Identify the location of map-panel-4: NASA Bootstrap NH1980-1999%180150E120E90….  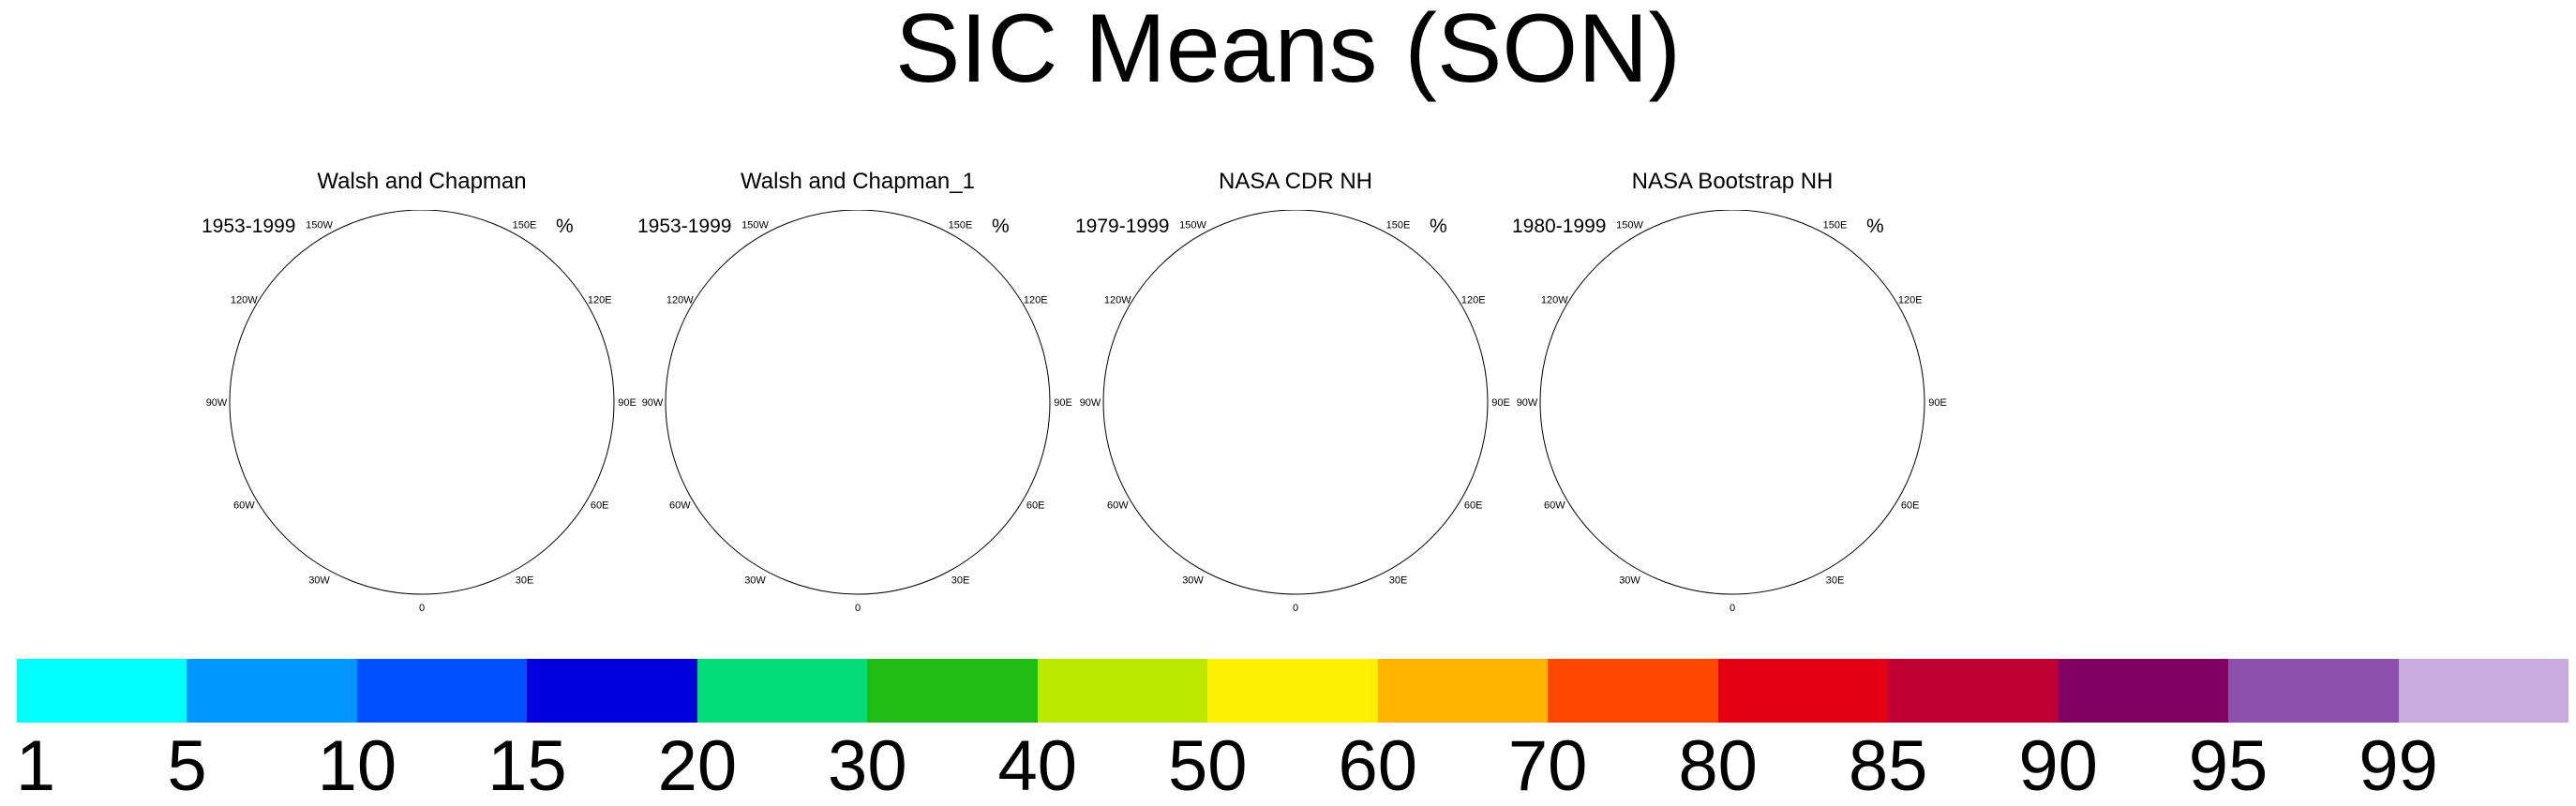
(1732, 391).